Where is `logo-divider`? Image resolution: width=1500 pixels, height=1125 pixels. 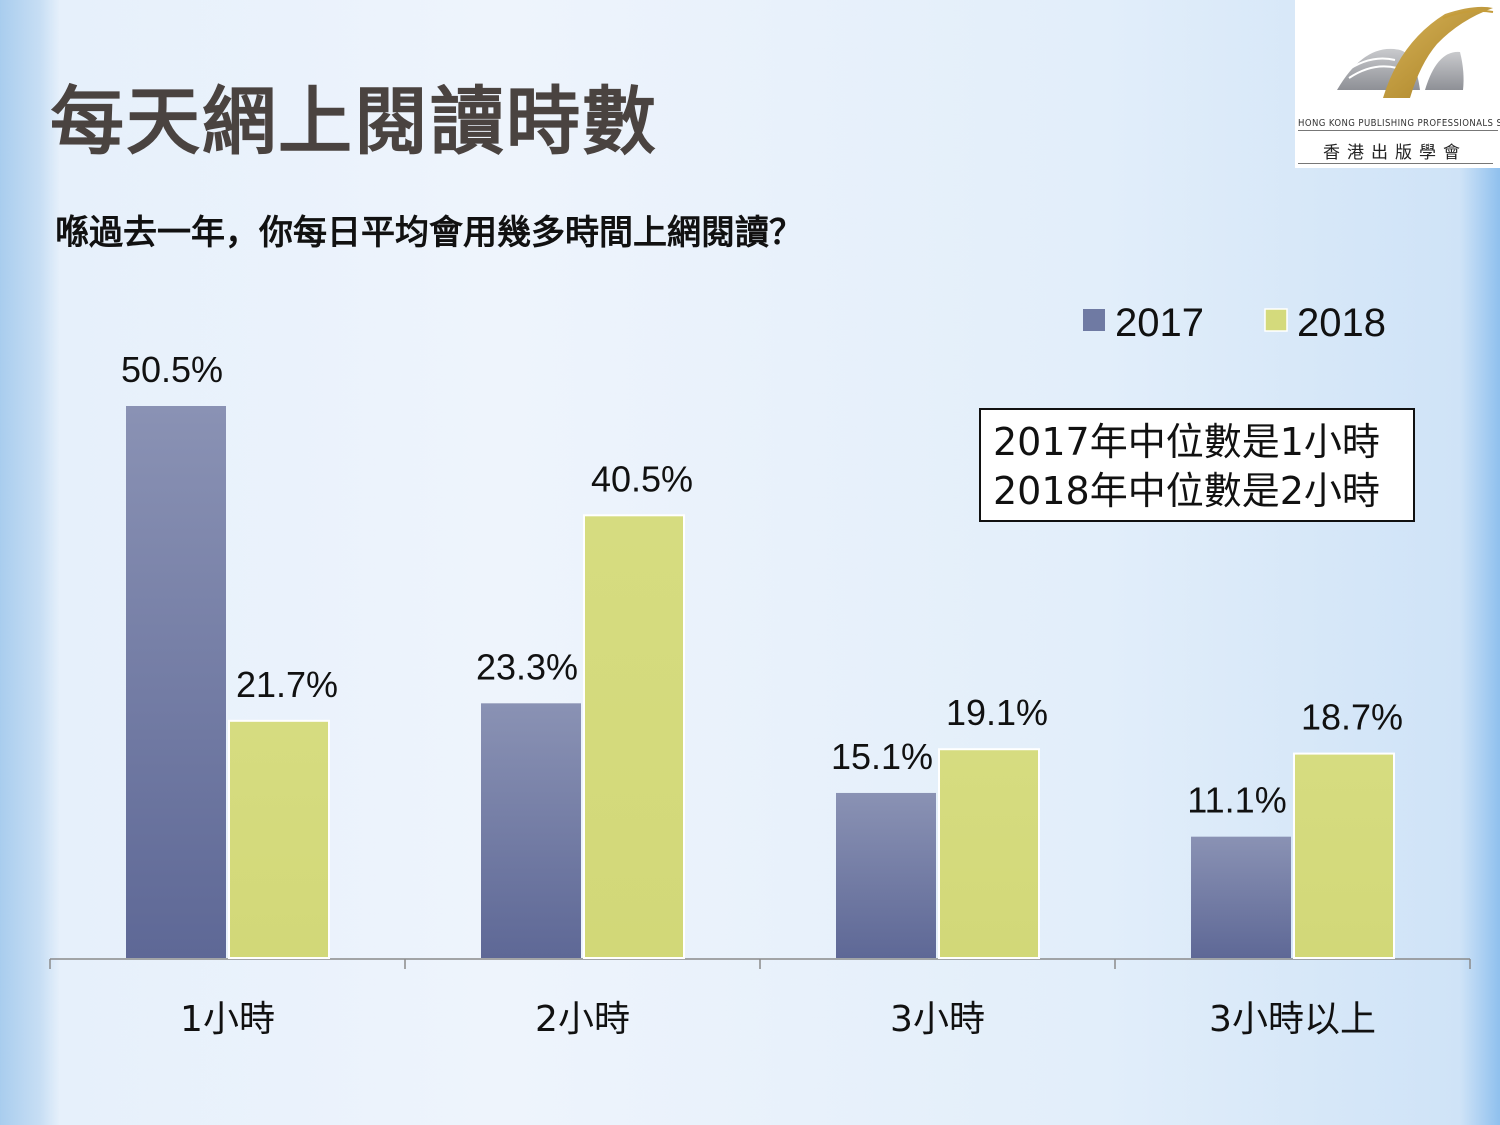 logo-divider is located at coordinates (1395, 163).